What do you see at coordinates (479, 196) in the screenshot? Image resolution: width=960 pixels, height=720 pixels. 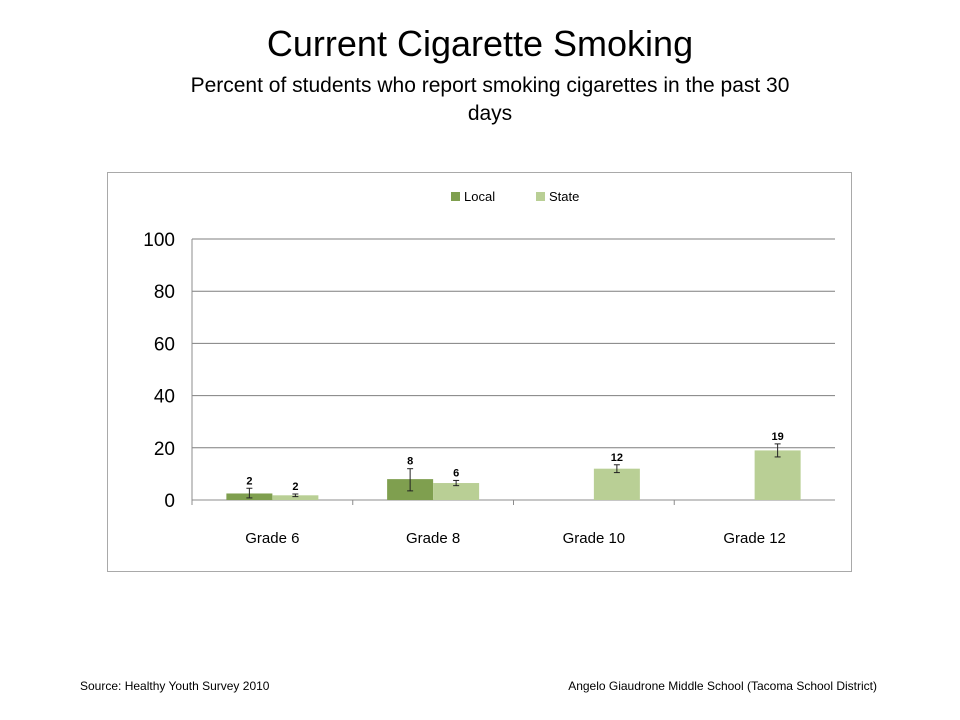 I see `legend-label: Local` at bounding box center [479, 196].